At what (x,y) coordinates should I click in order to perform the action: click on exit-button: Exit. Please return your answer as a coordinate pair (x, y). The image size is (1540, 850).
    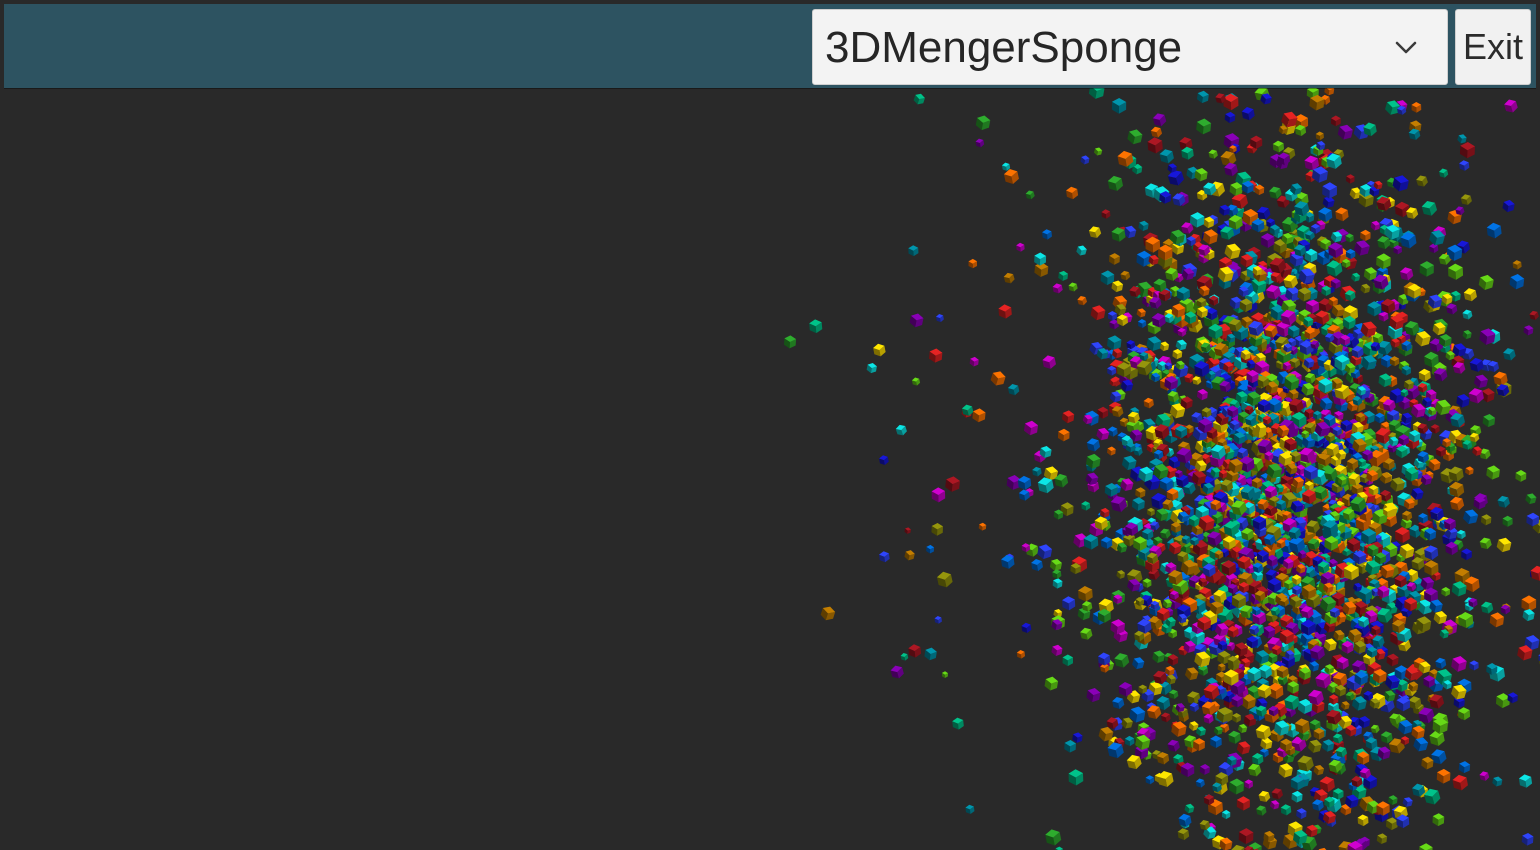
    Looking at the image, I should click on (1493, 47).